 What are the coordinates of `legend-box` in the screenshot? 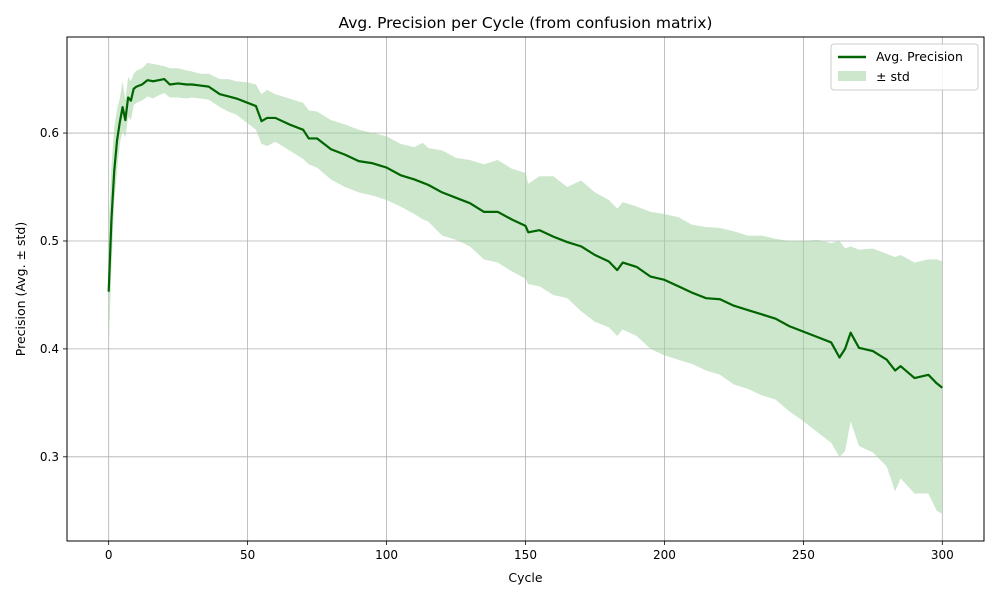 It's located at (904, 67).